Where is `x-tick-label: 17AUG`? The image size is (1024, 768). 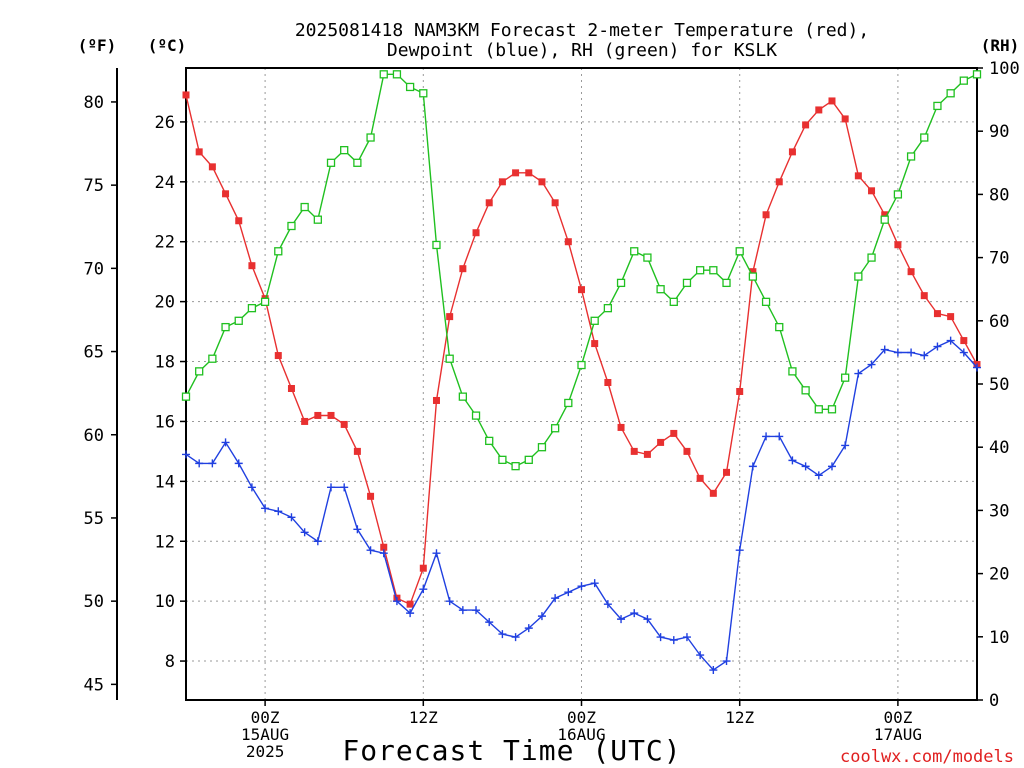
x-tick-label: 17AUG is located at coordinates (898, 734).